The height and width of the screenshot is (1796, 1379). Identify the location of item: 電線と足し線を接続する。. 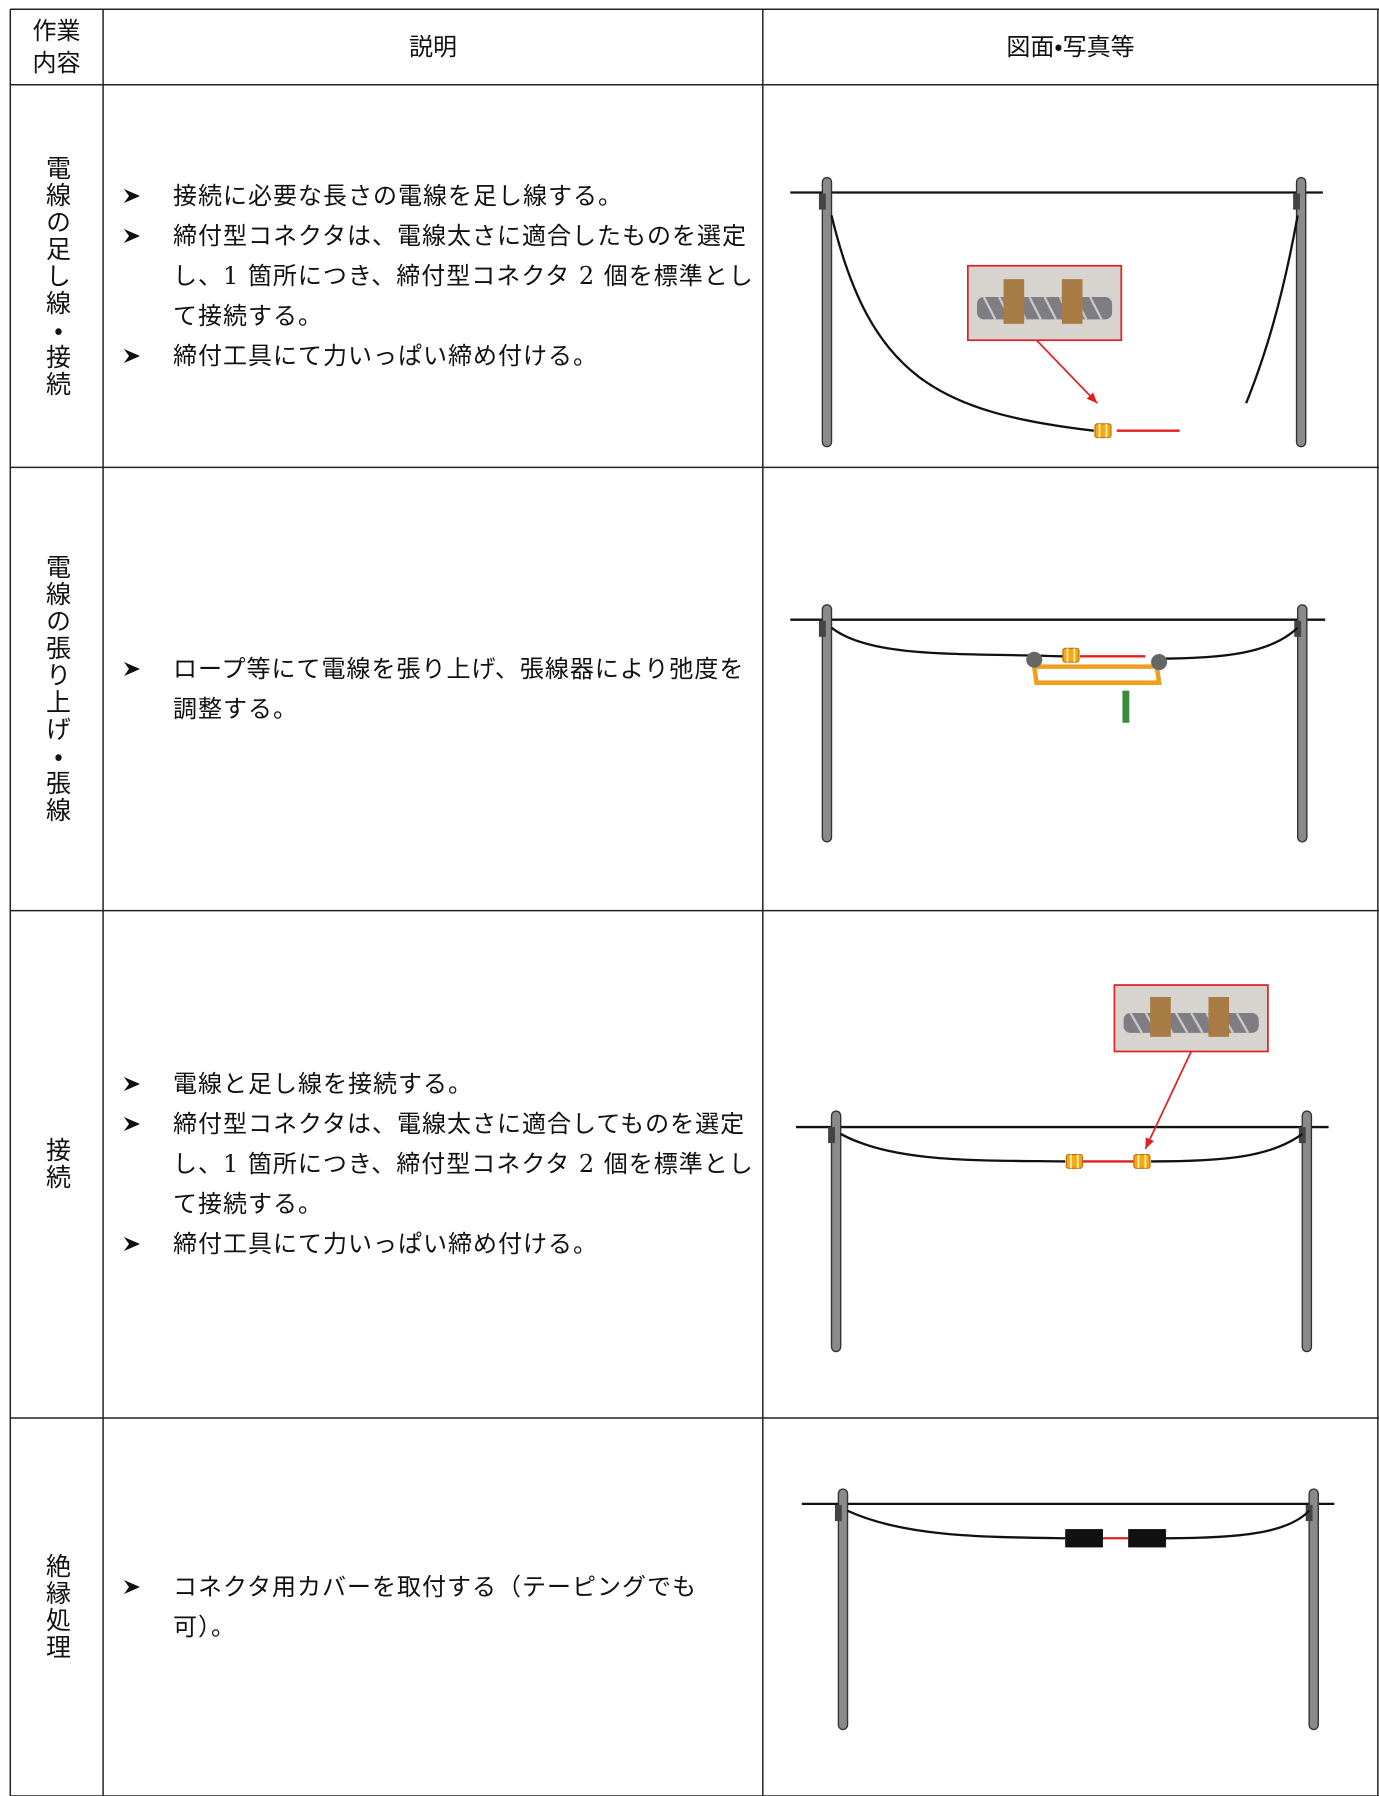
(439, 1084).